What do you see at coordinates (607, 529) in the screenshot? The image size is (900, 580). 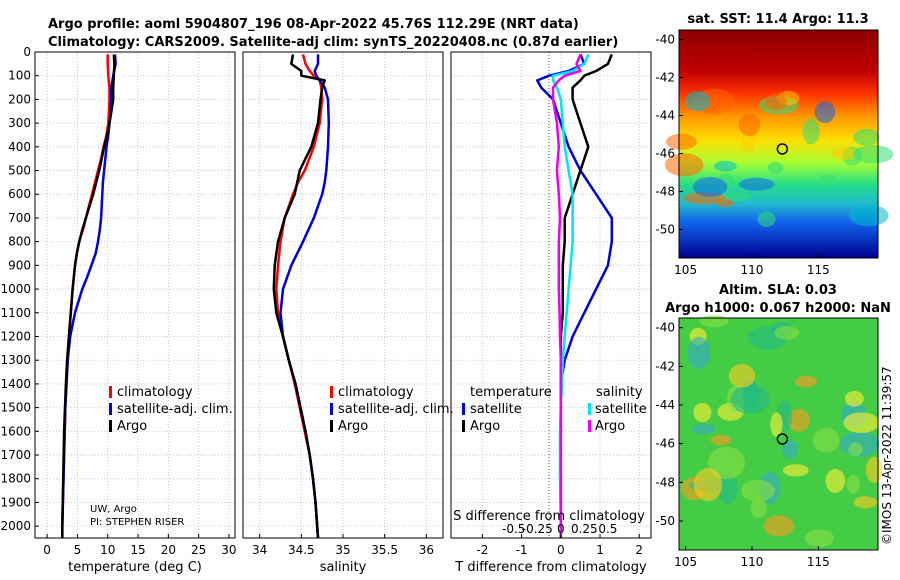 I see `s-tick-label: 0.5` at bounding box center [607, 529].